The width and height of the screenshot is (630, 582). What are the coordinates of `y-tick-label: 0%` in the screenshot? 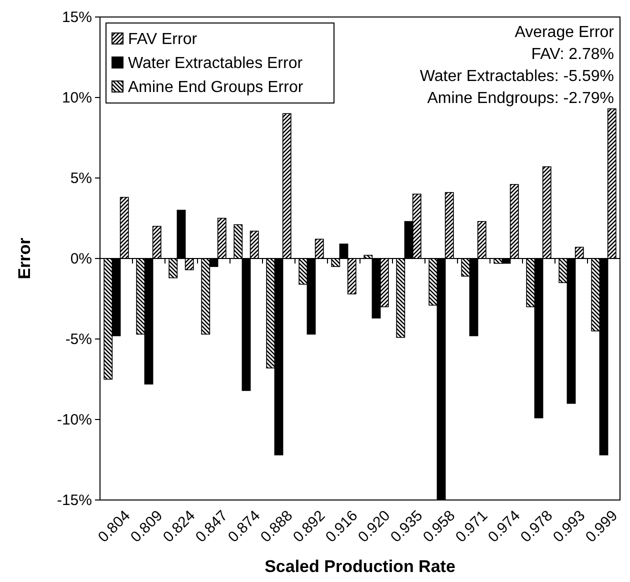 It's located at (81, 259).